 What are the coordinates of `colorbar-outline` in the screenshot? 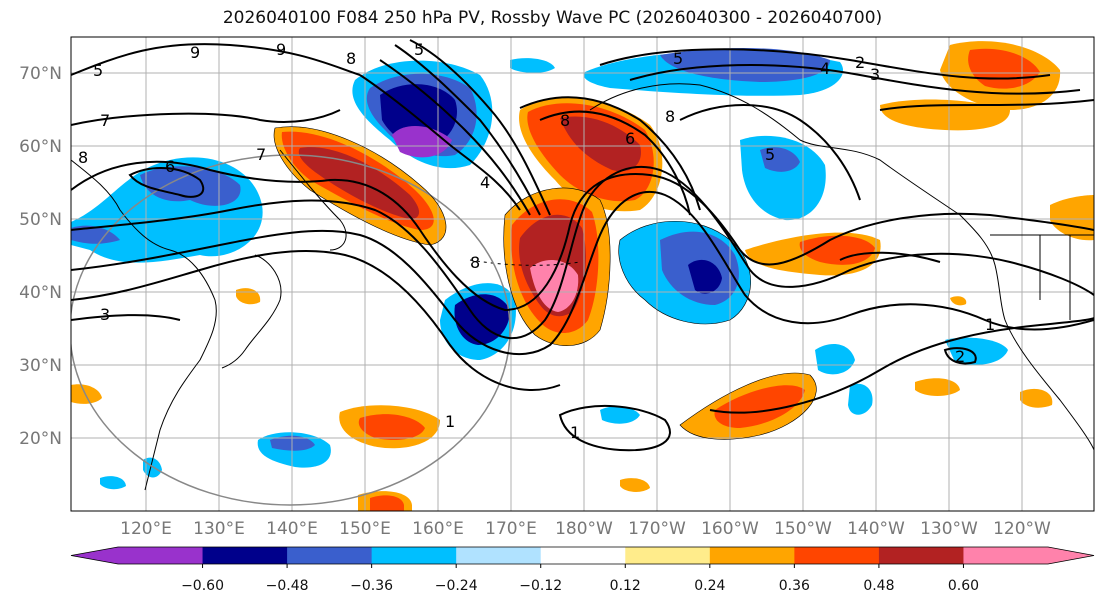 It's located at (582, 555).